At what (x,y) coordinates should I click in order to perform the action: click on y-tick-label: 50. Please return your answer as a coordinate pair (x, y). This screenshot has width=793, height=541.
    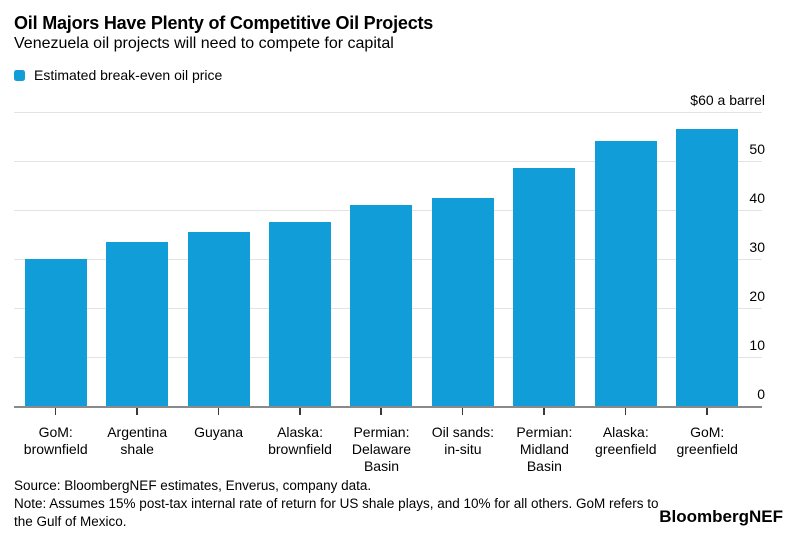
    Looking at the image, I should click on (757, 149).